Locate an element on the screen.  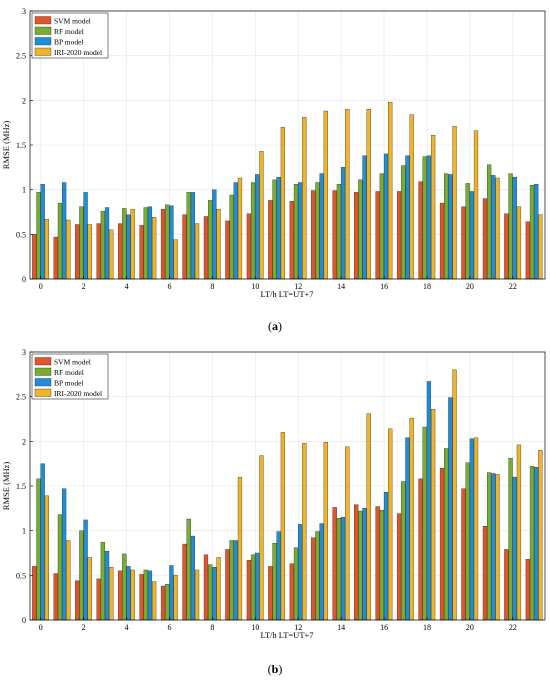
legend-label: RF model is located at coordinates (69, 31).